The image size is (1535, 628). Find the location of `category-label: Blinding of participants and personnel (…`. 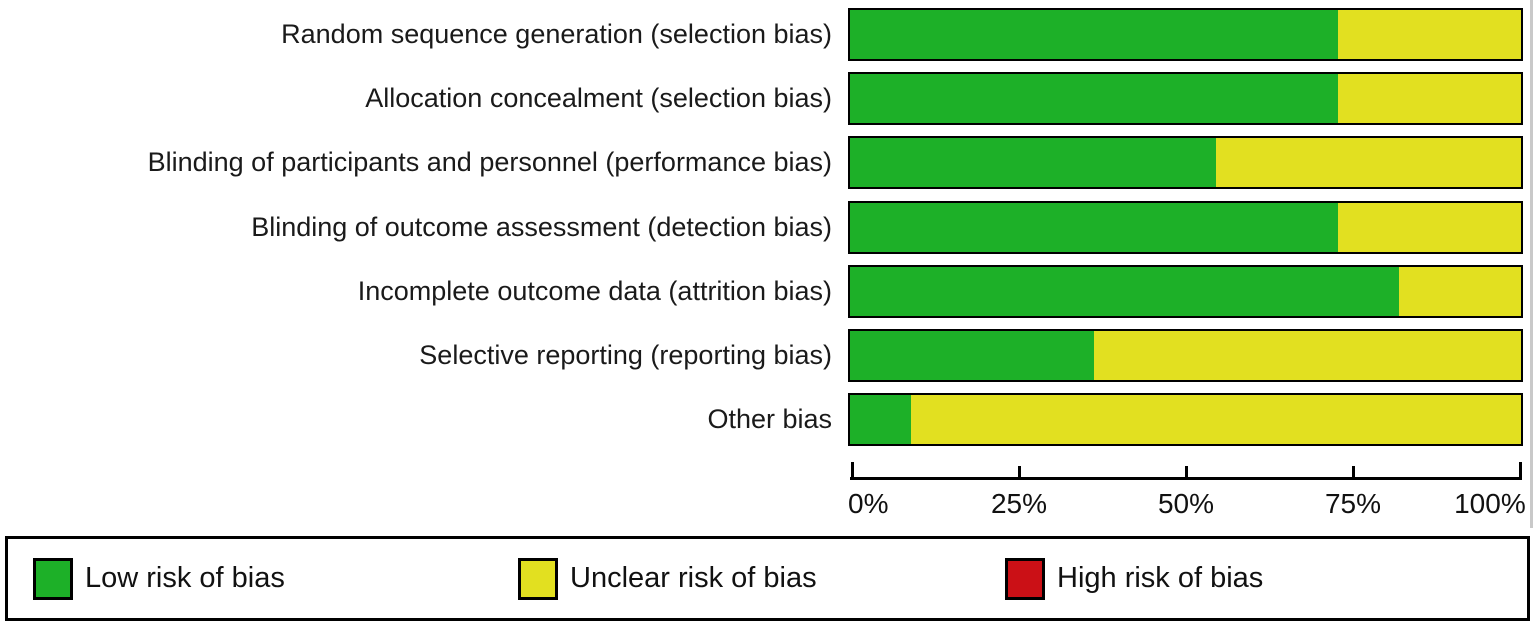

category-label: Blinding of participants and personnel (… is located at coordinates (489, 162).